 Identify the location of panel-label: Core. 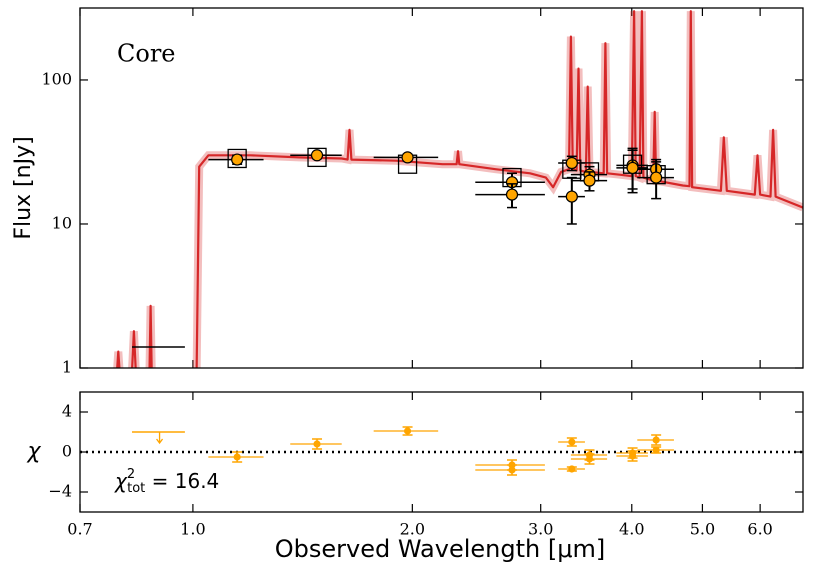
(146, 54).